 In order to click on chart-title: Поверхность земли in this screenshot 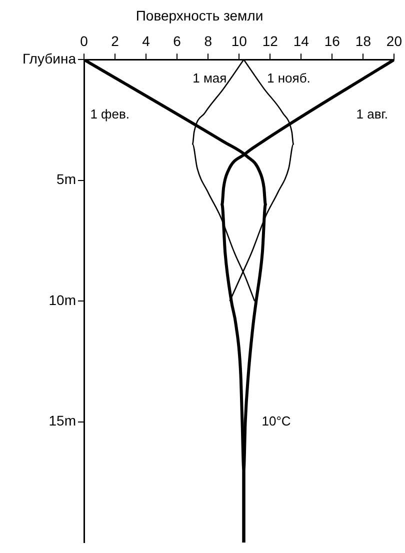, I will do `click(200, 15)`.